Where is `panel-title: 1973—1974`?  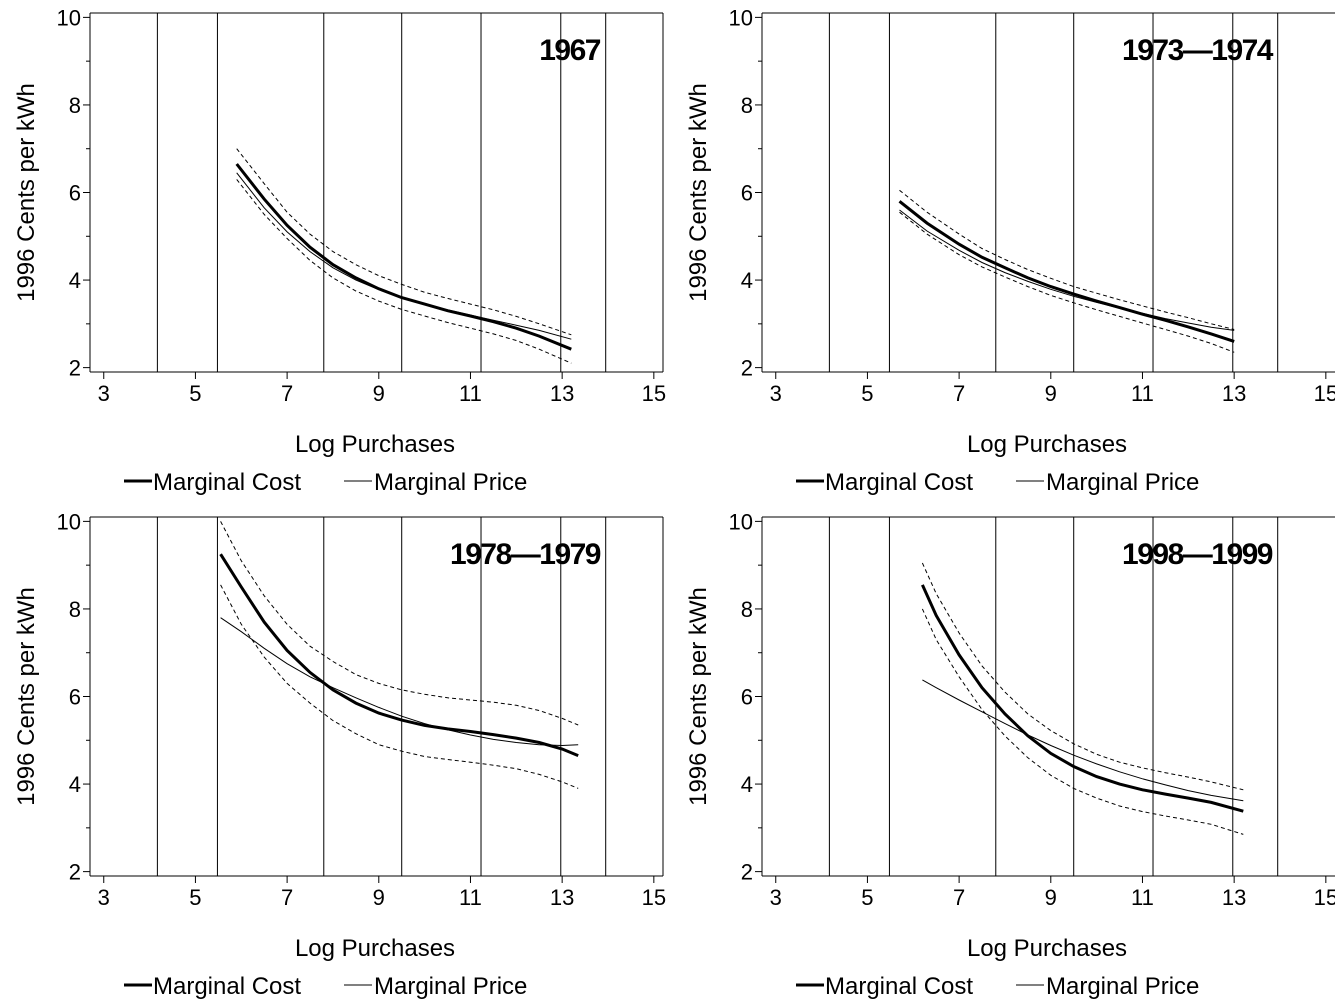 panel-title: 1973—1974 is located at coordinates (1198, 50).